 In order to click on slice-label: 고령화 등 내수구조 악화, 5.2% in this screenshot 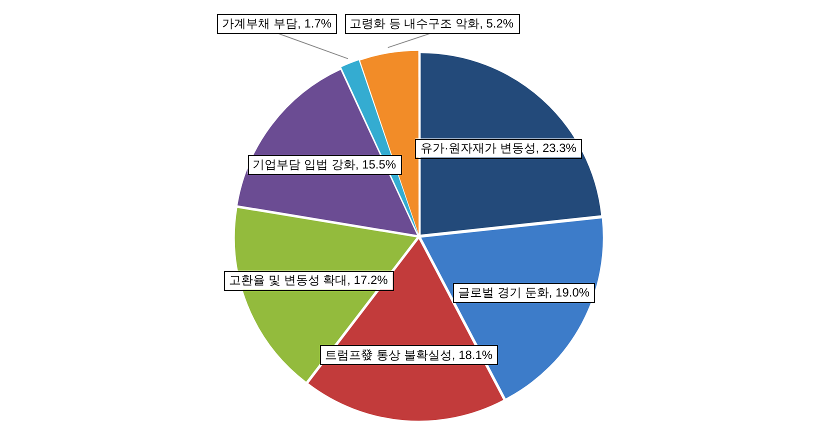, I will do `click(432, 23)`.